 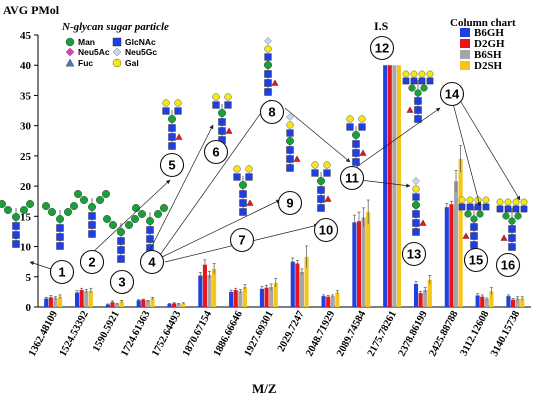 What do you see at coordinates (26, 187) in the screenshot?
I see `y-tick-label: 20` at bounding box center [26, 187].